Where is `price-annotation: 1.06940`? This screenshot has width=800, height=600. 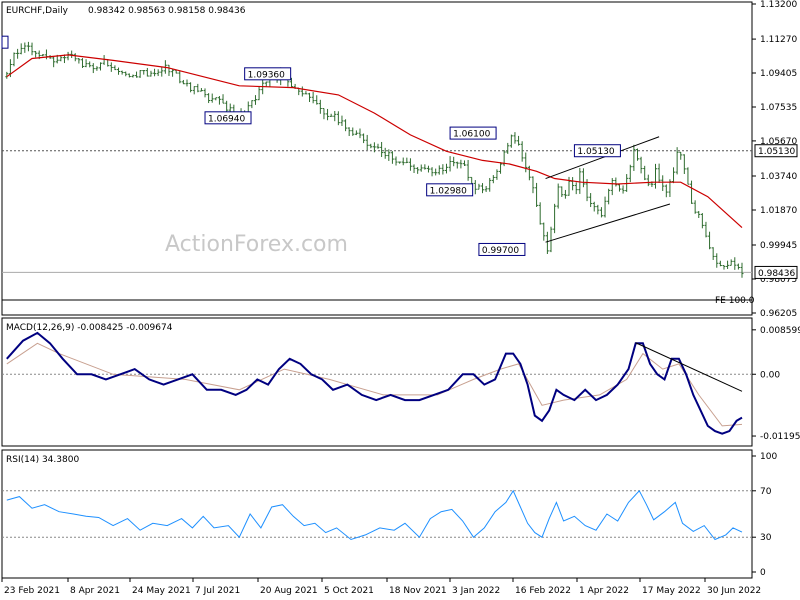
price-annotation: 1.06940 is located at coordinates (228, 118).